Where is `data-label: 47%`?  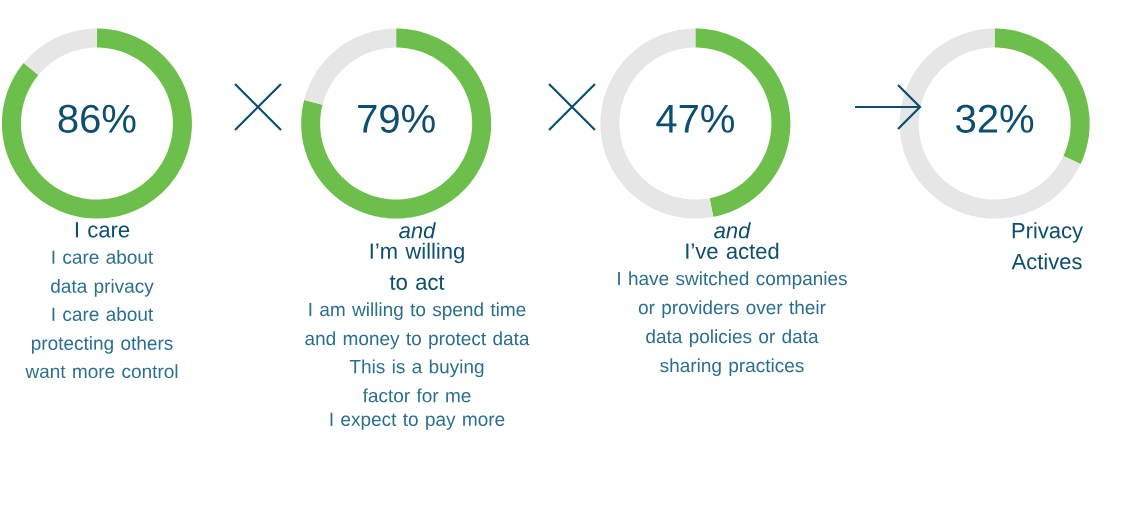 data-label: 47% is located at coordinates (695, 118).